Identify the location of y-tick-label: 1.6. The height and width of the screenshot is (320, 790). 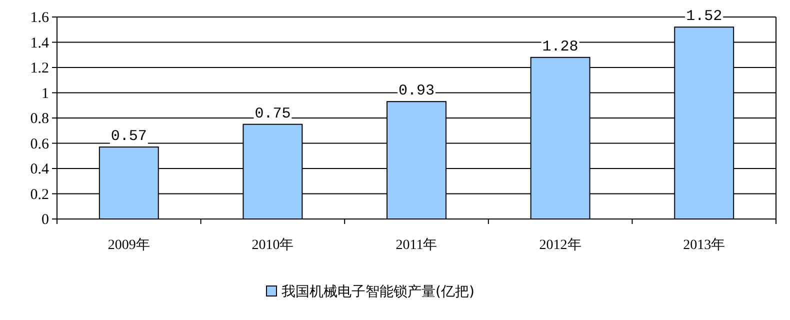
(40, 18).